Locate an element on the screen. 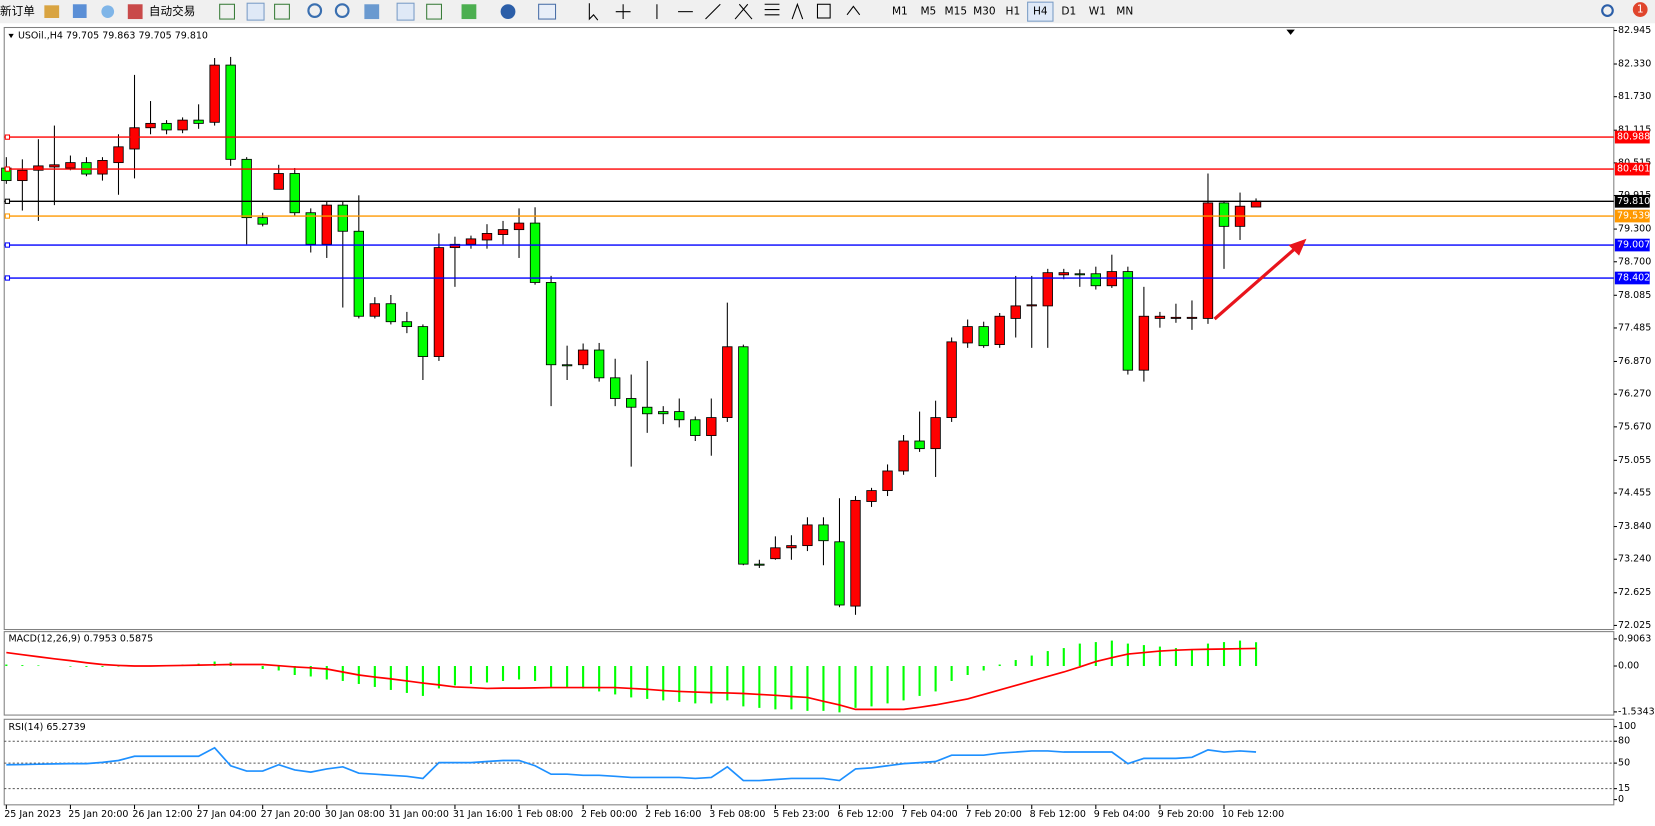 The image size is (1655, 826). y-tick-label: 73.840 is located at coordinates (1634, 526).